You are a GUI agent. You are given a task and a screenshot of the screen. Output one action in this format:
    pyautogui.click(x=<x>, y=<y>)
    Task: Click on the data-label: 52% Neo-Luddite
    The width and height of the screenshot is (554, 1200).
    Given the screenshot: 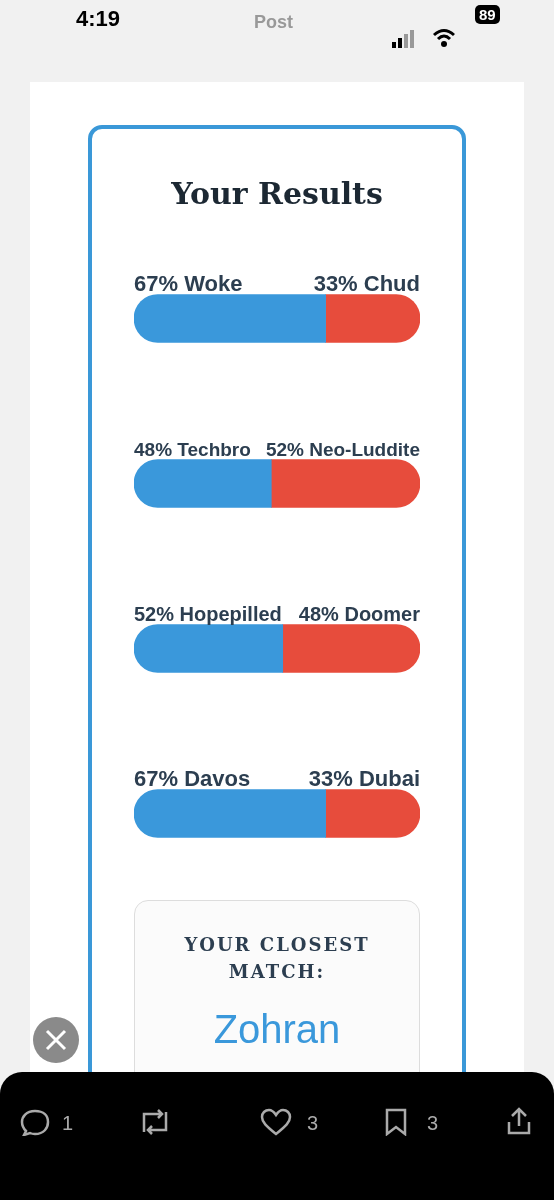 What is the action you would take?
    pyautogui.click(x=342, y=449)
    